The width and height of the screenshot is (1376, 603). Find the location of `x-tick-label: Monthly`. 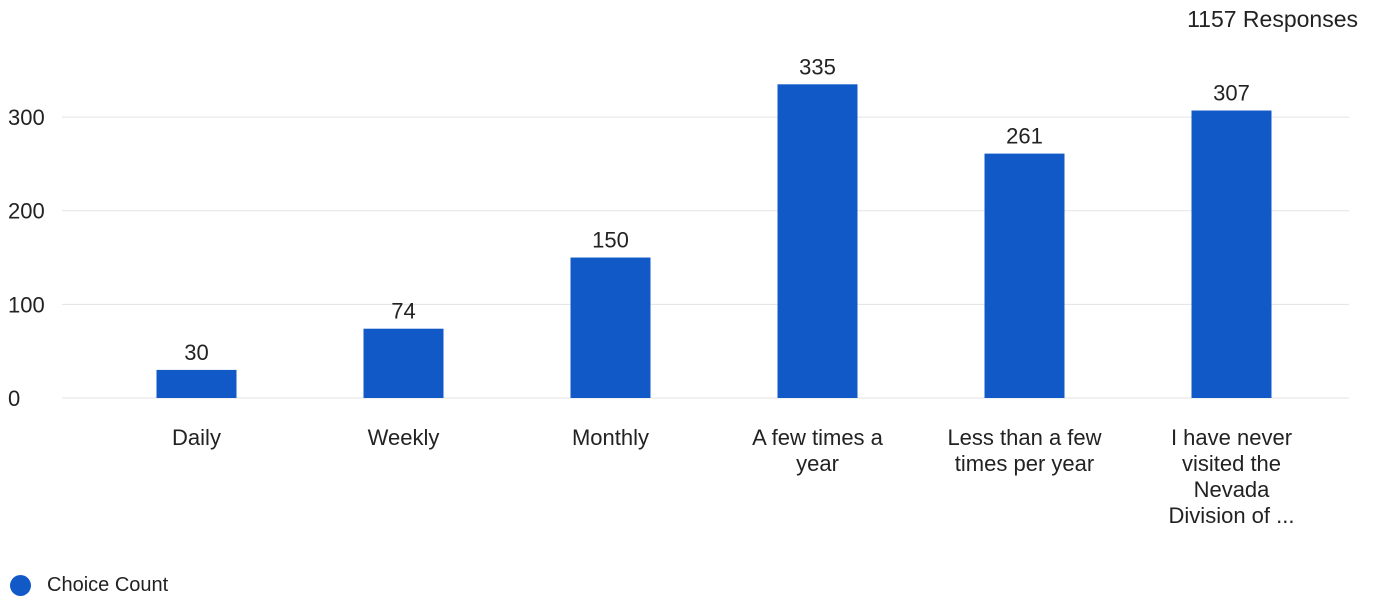

x-tick-label: Monthly is located at coordinates (610, 437).